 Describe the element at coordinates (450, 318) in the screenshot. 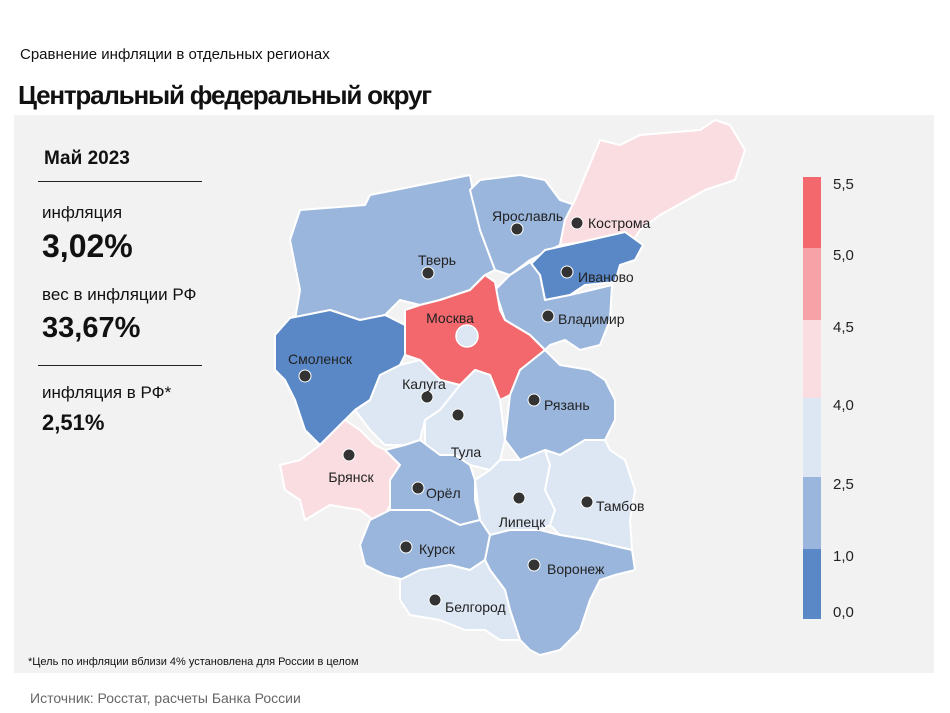

I see `city-label: Москва` at that location.